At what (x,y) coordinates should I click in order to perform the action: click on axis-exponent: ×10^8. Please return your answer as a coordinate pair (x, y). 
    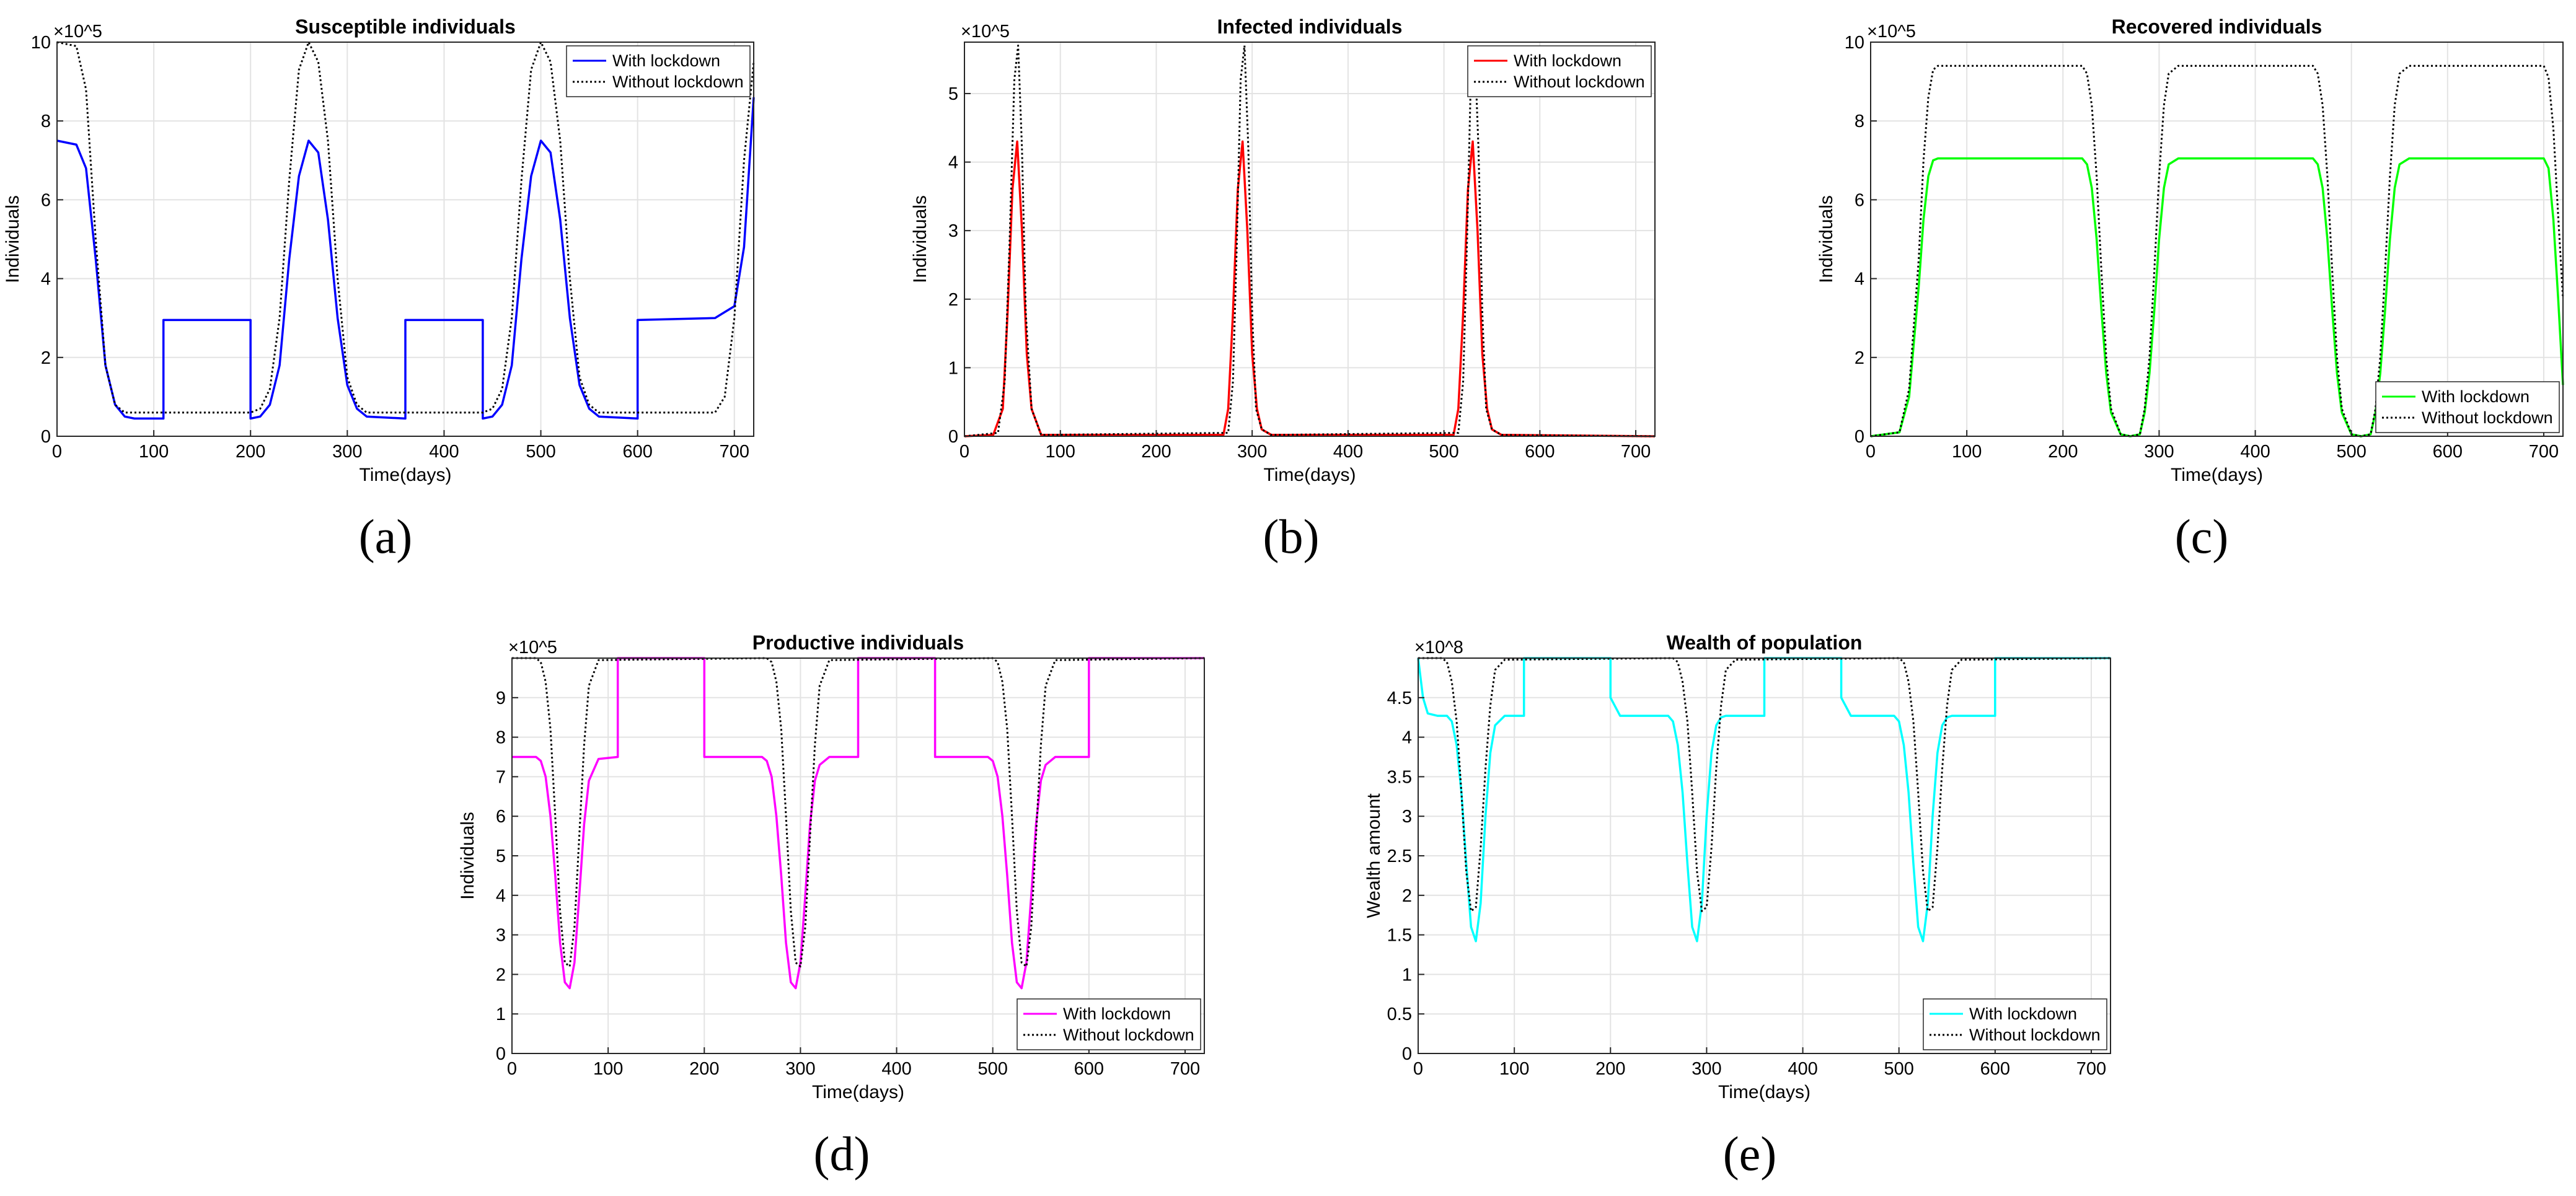
    Looking at the image, I should click on (1438, 647).